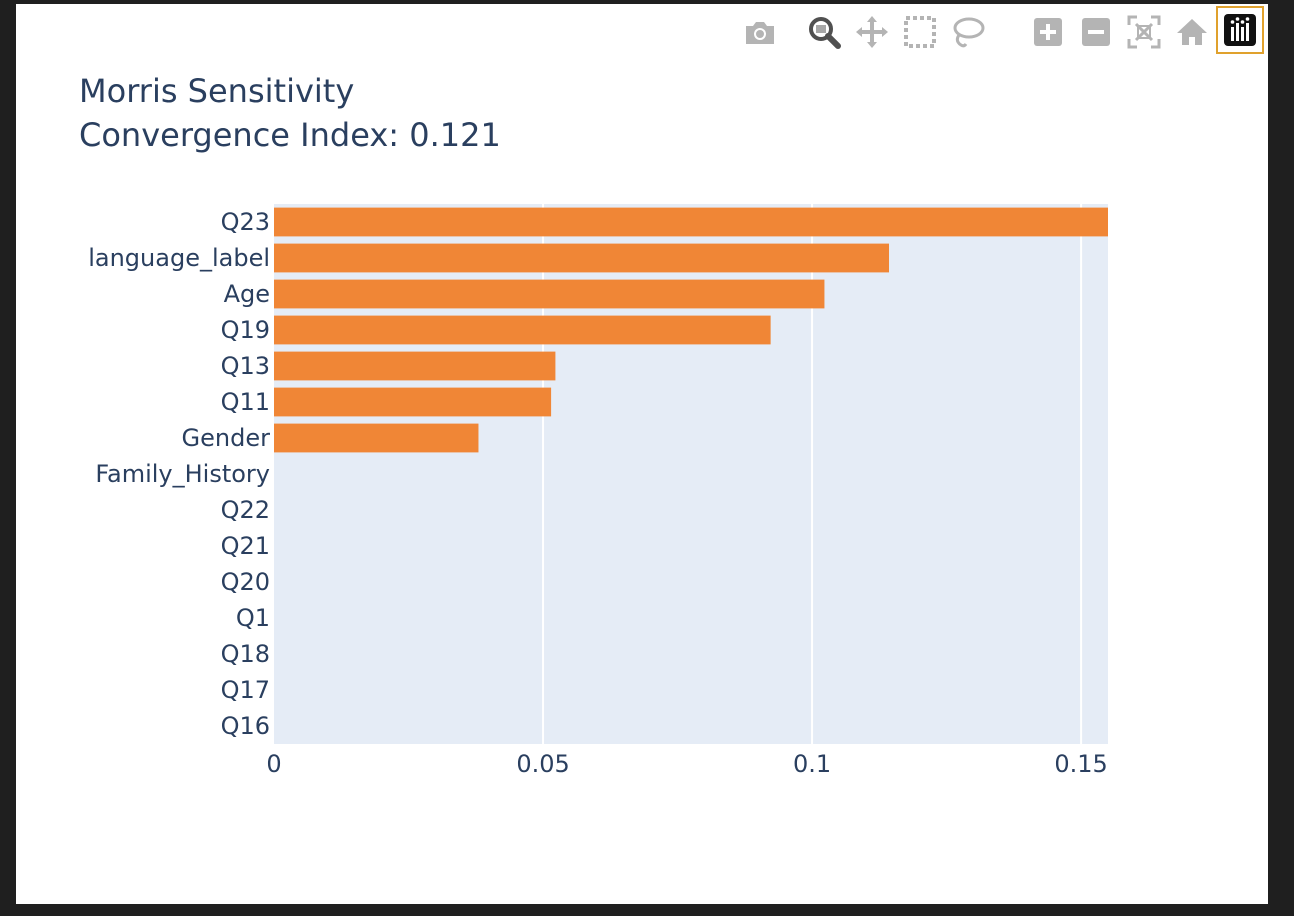  I want to click on y-tick-label: Q19, so click(245, 330).